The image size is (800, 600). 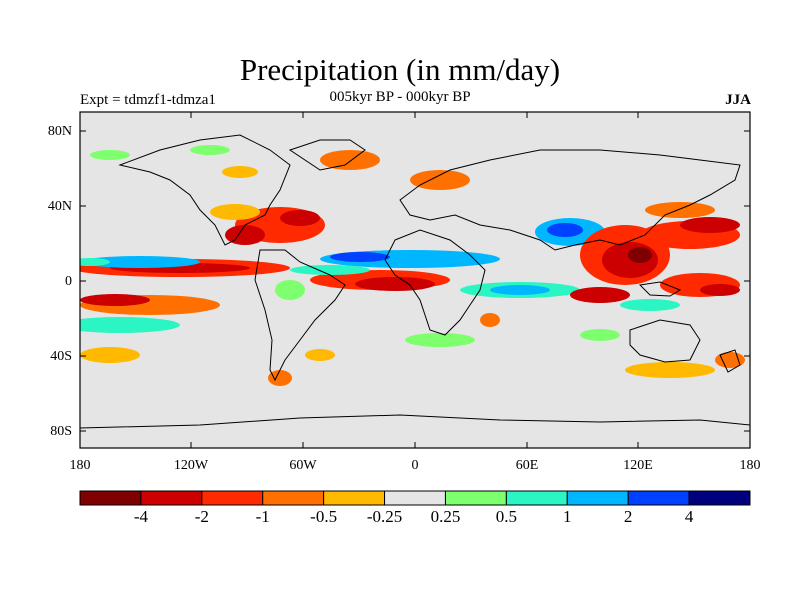 I want to click on antarctica-coast, so click(x=415, y=421).